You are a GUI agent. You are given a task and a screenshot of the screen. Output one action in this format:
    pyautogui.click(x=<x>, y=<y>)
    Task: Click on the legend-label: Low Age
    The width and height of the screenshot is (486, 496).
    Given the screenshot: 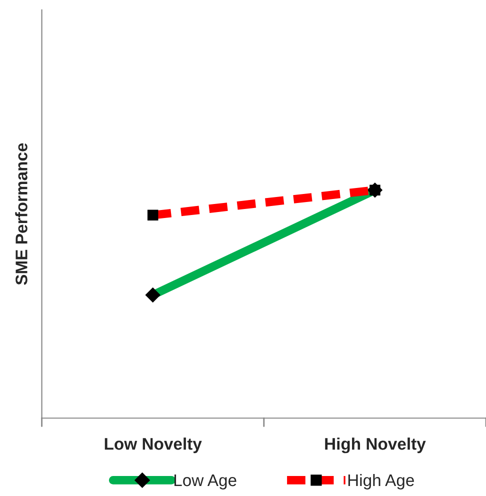 What is the action you would take?
    pyautogui.click(x=205, y=482)
    